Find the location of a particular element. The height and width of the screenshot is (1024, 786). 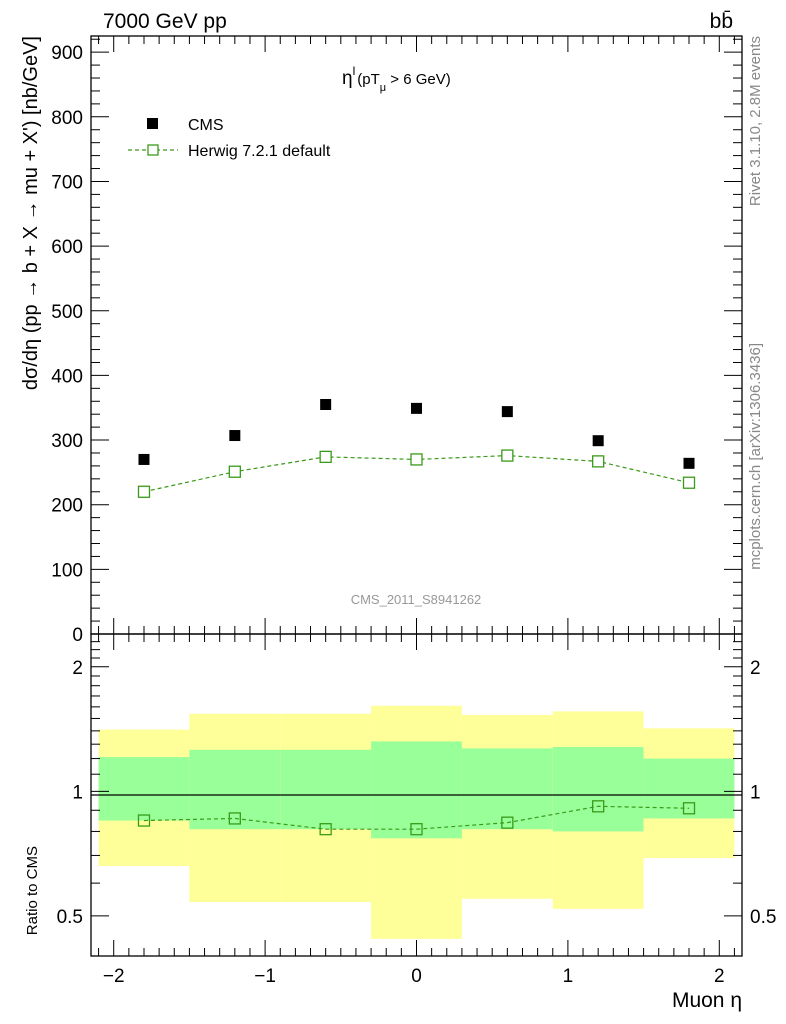

main-y-tick-label: 800 is located at coordinates (67, 118).